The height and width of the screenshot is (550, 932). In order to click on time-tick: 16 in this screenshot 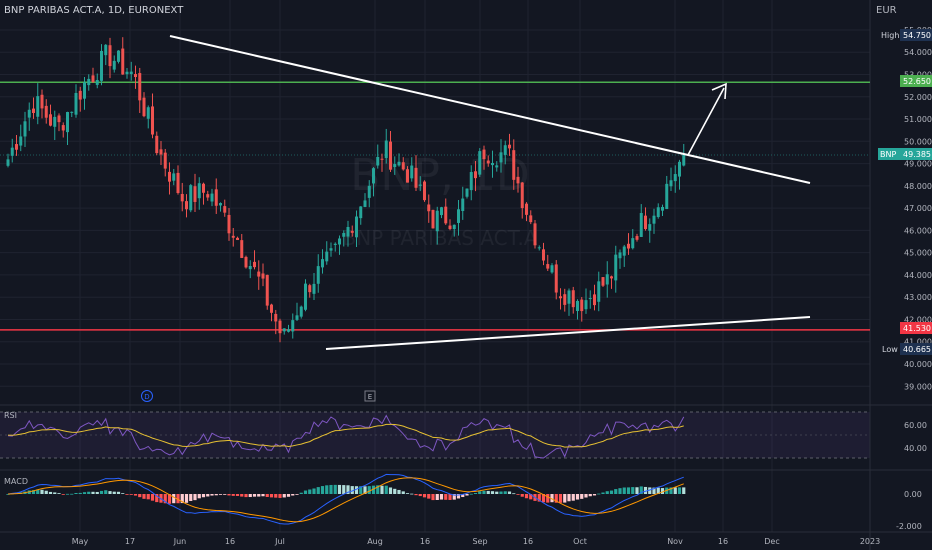, I will do `click(230, 541)`.